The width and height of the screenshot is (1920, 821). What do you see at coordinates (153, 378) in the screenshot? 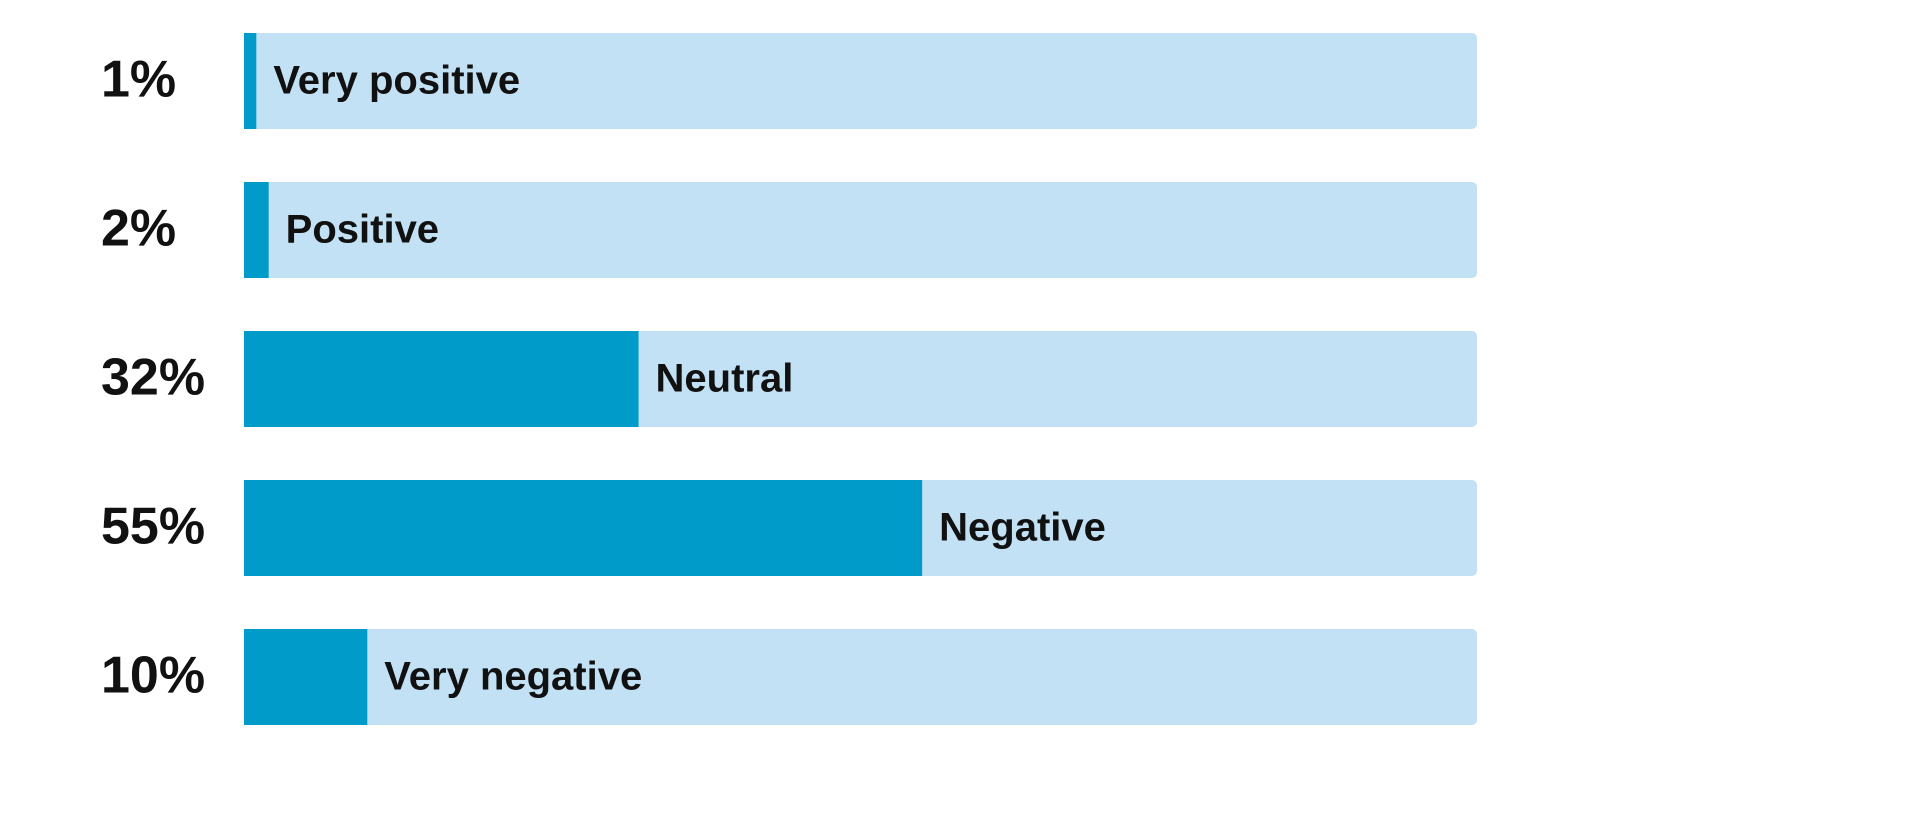
I see `value-label: 32%` at bounding box center [153, 378].